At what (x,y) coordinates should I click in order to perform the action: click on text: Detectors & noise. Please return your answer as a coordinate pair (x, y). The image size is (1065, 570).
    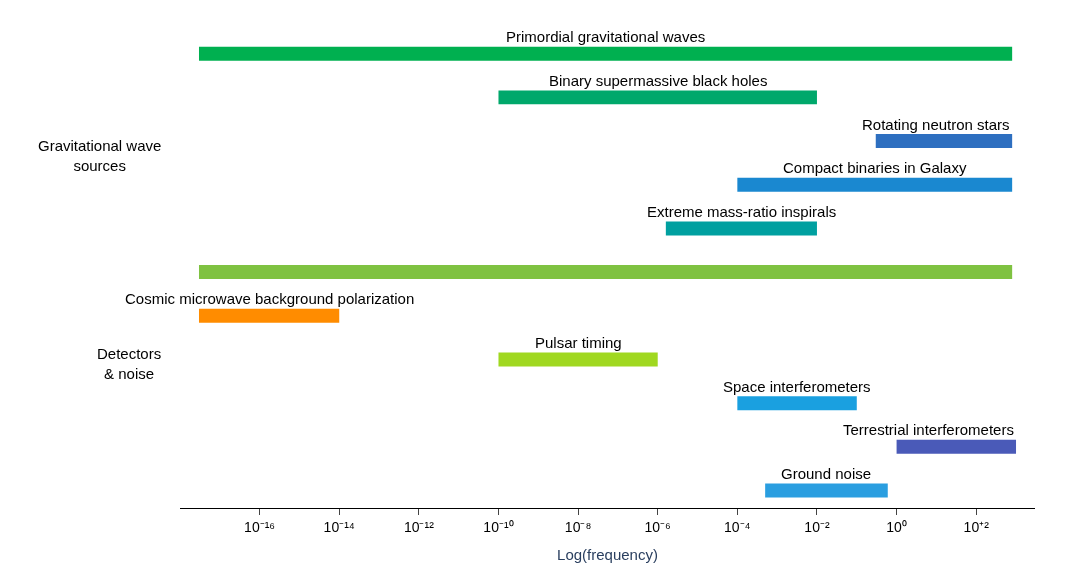
    Looking at the image, I should click on (129, 363).